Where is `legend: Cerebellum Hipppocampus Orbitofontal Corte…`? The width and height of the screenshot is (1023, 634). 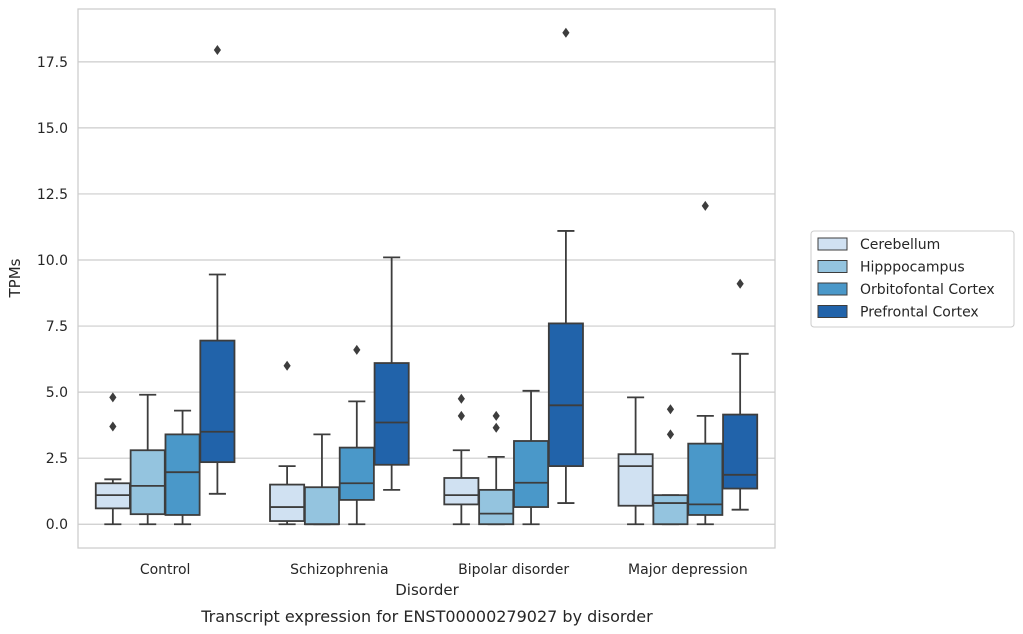
legend: Cerebellum Hipppocampus Orbitofontal Corte… is located at coordinates (912, 279).